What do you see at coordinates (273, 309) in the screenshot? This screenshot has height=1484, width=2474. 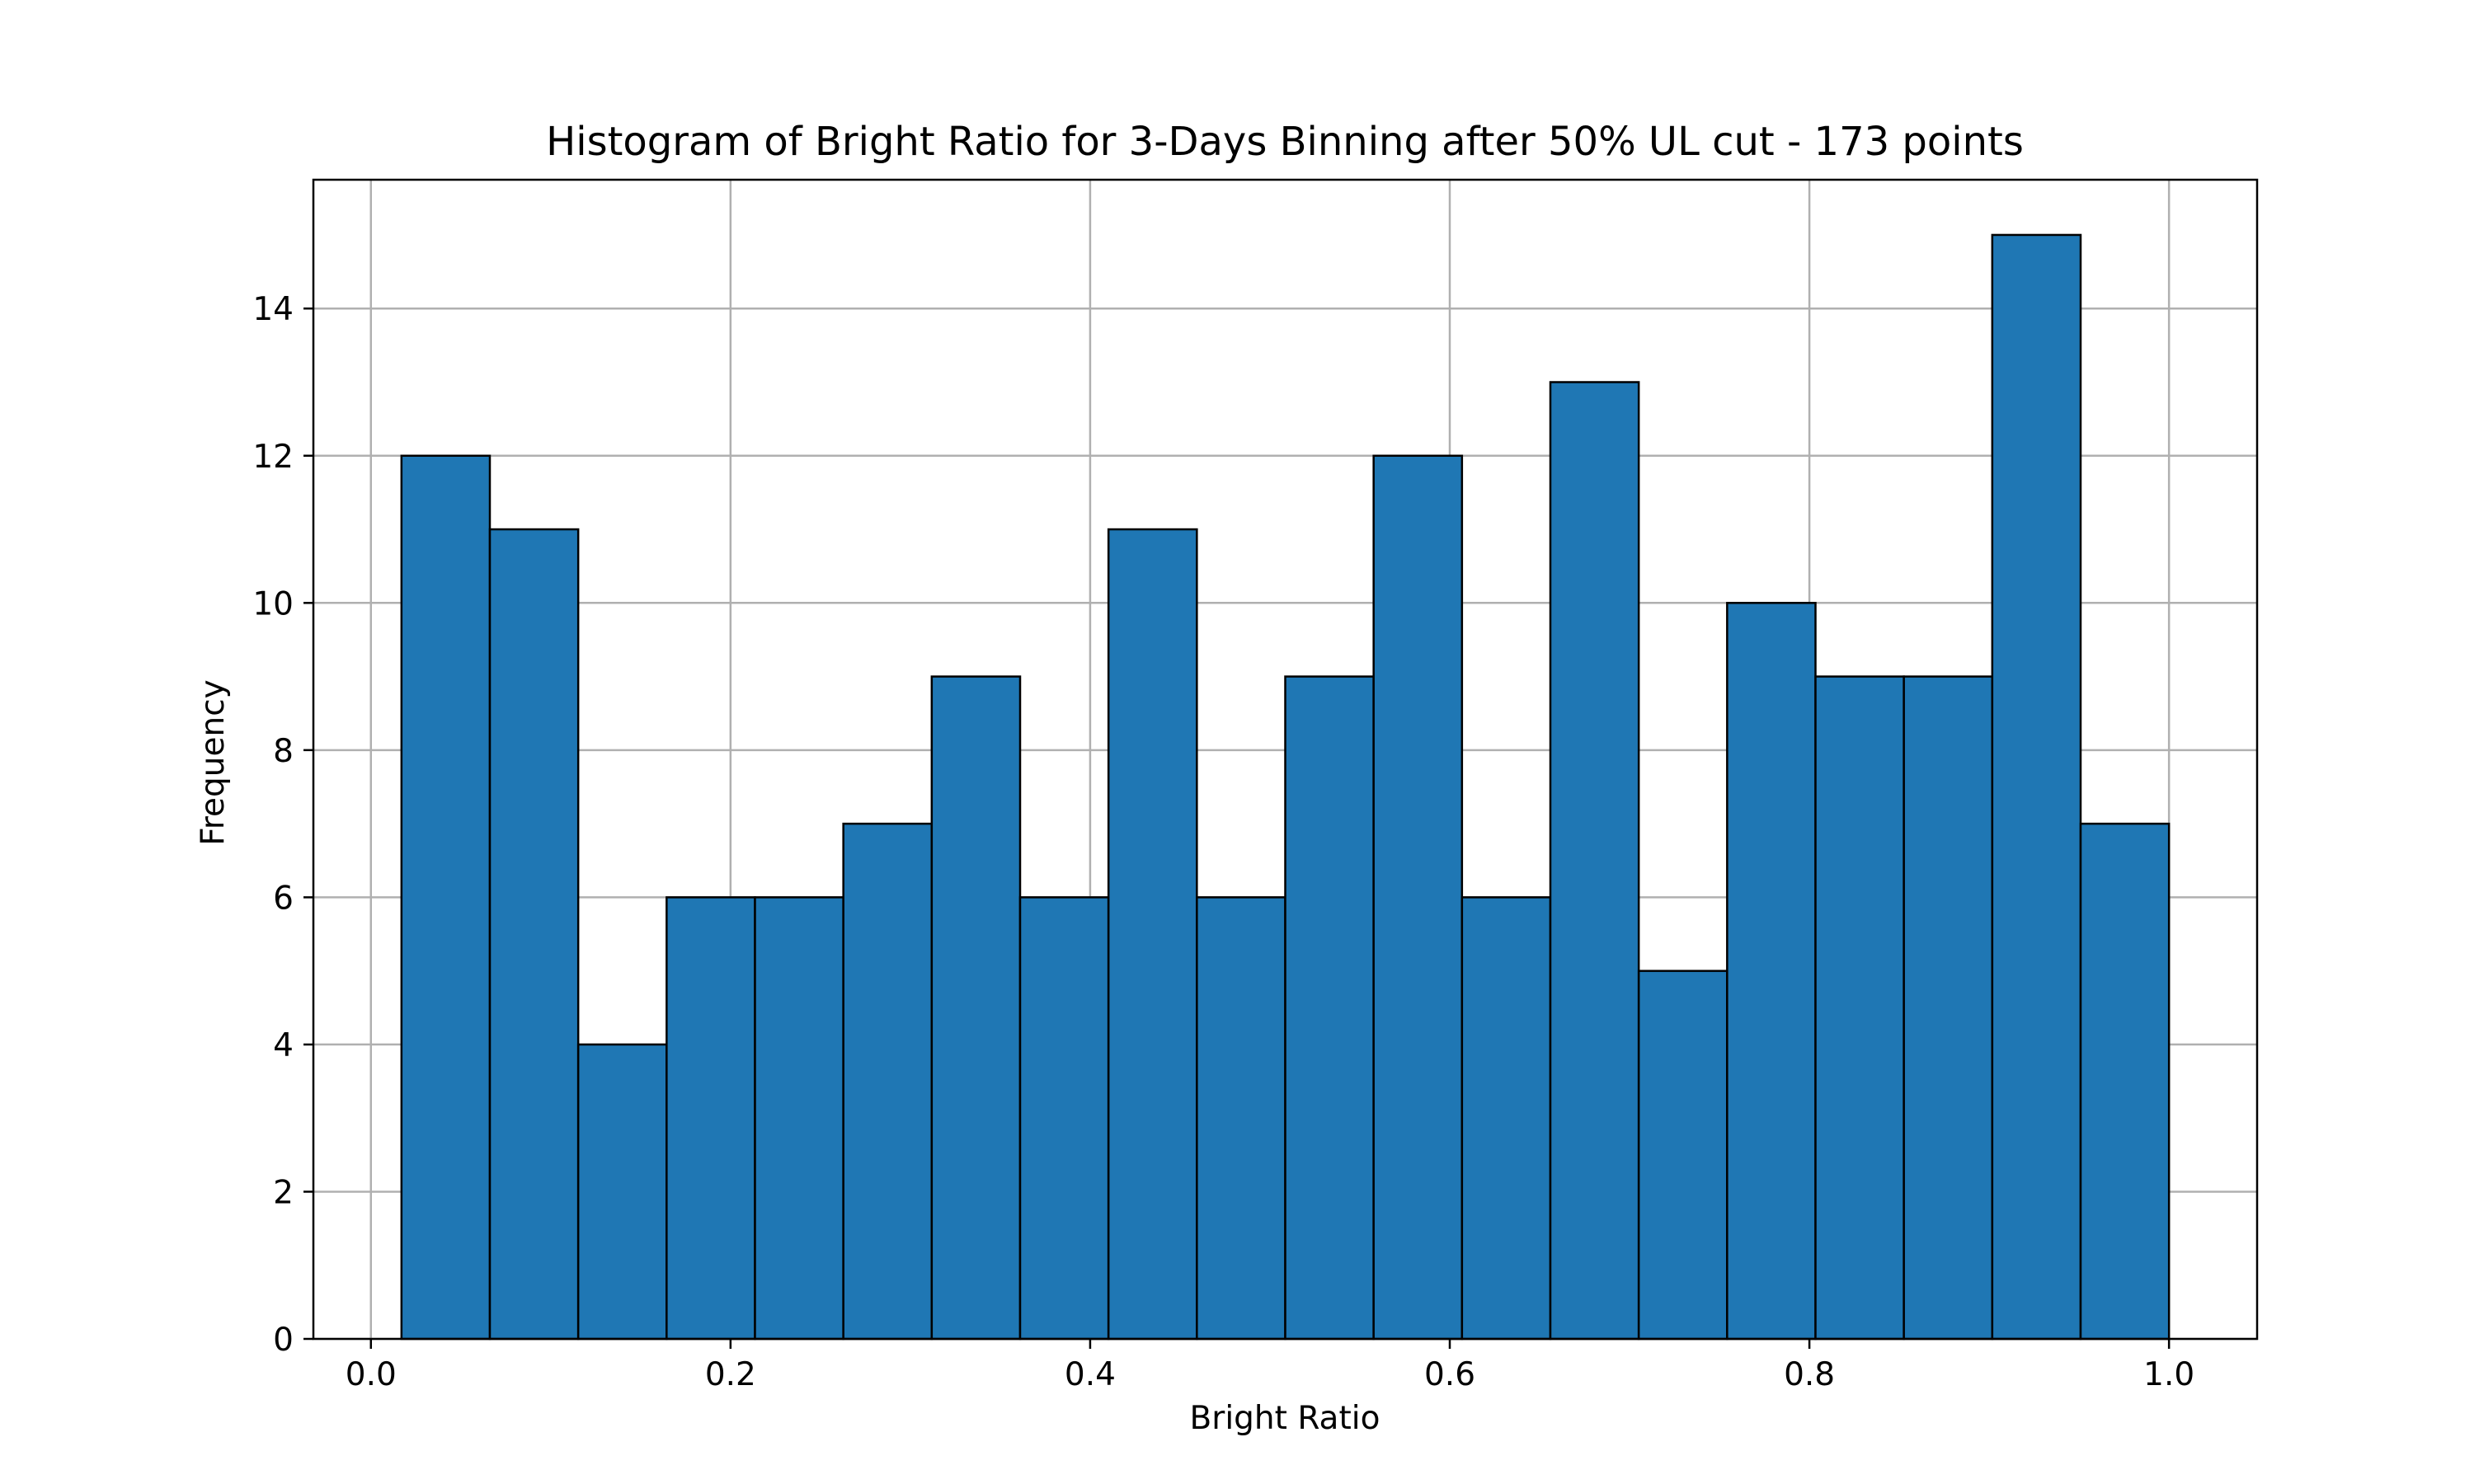 I see `y-tick-label: 14` at bounding box center [273, 309].